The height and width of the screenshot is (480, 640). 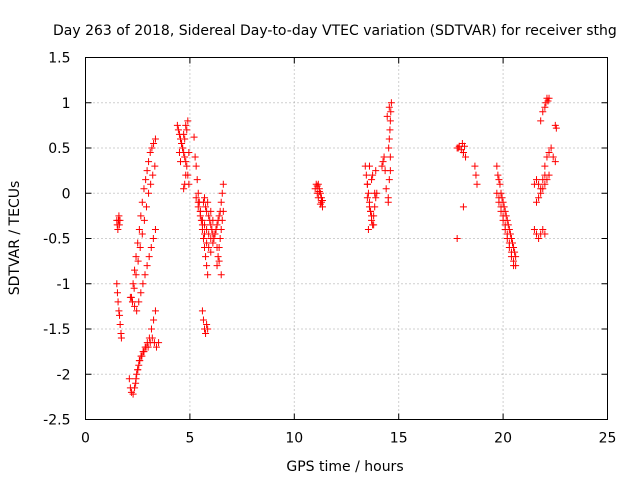 What do you see at coordinates (189, 439) in the screenshot?
I see `x-tick-label: 5` at bounding box center [189, 439].